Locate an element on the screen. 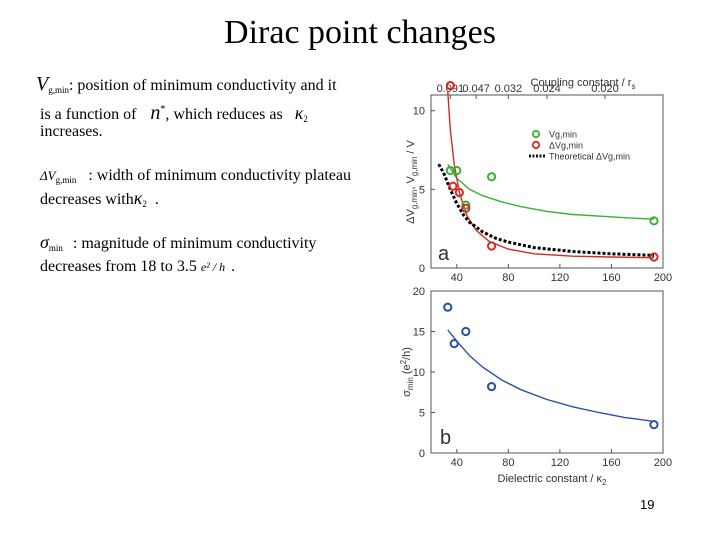 This screenshot has width=720, height=540. panel-b-fits is located at coordinates (551, 376).